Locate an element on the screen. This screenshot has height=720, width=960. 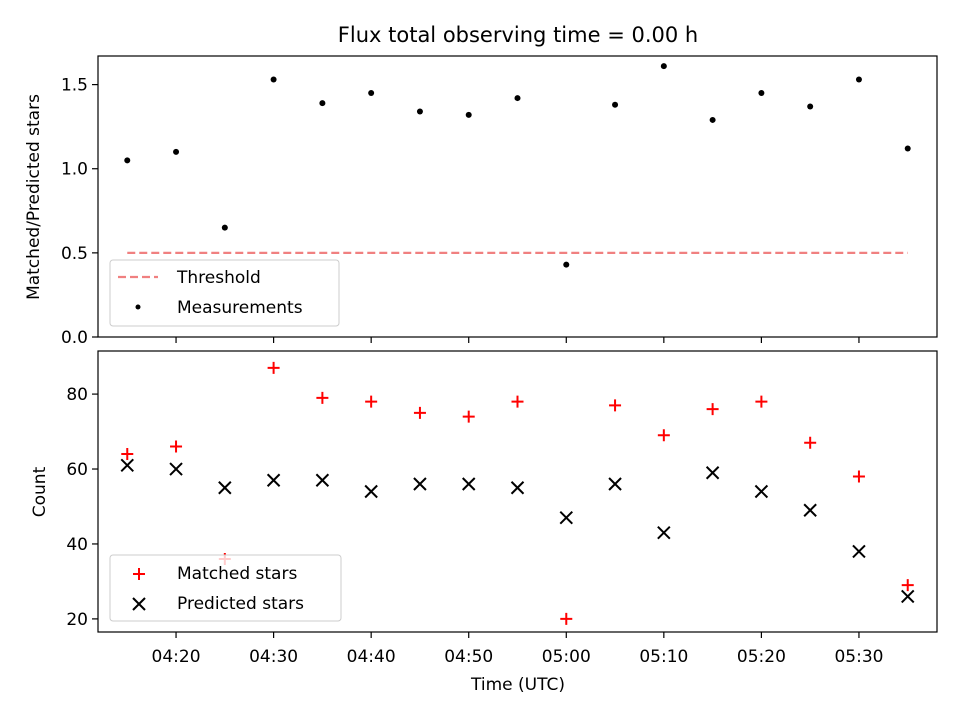
matched-legend-swatch is located at coordinates (139, 574).